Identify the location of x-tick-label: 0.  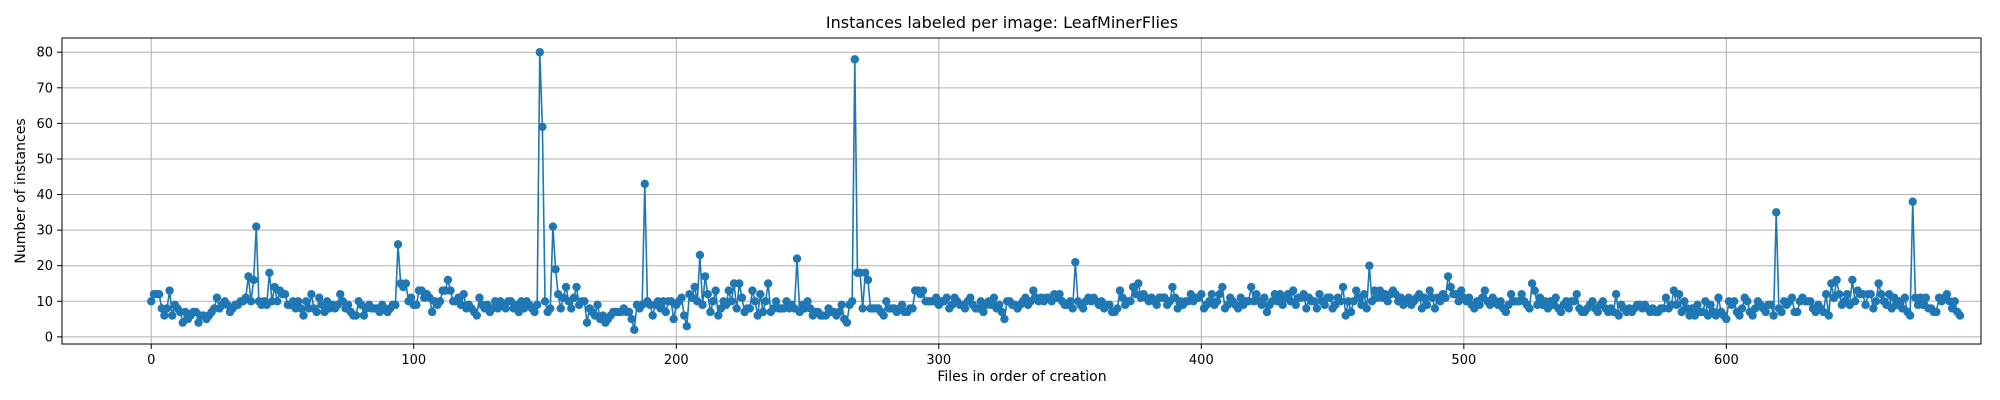
(151, 360).